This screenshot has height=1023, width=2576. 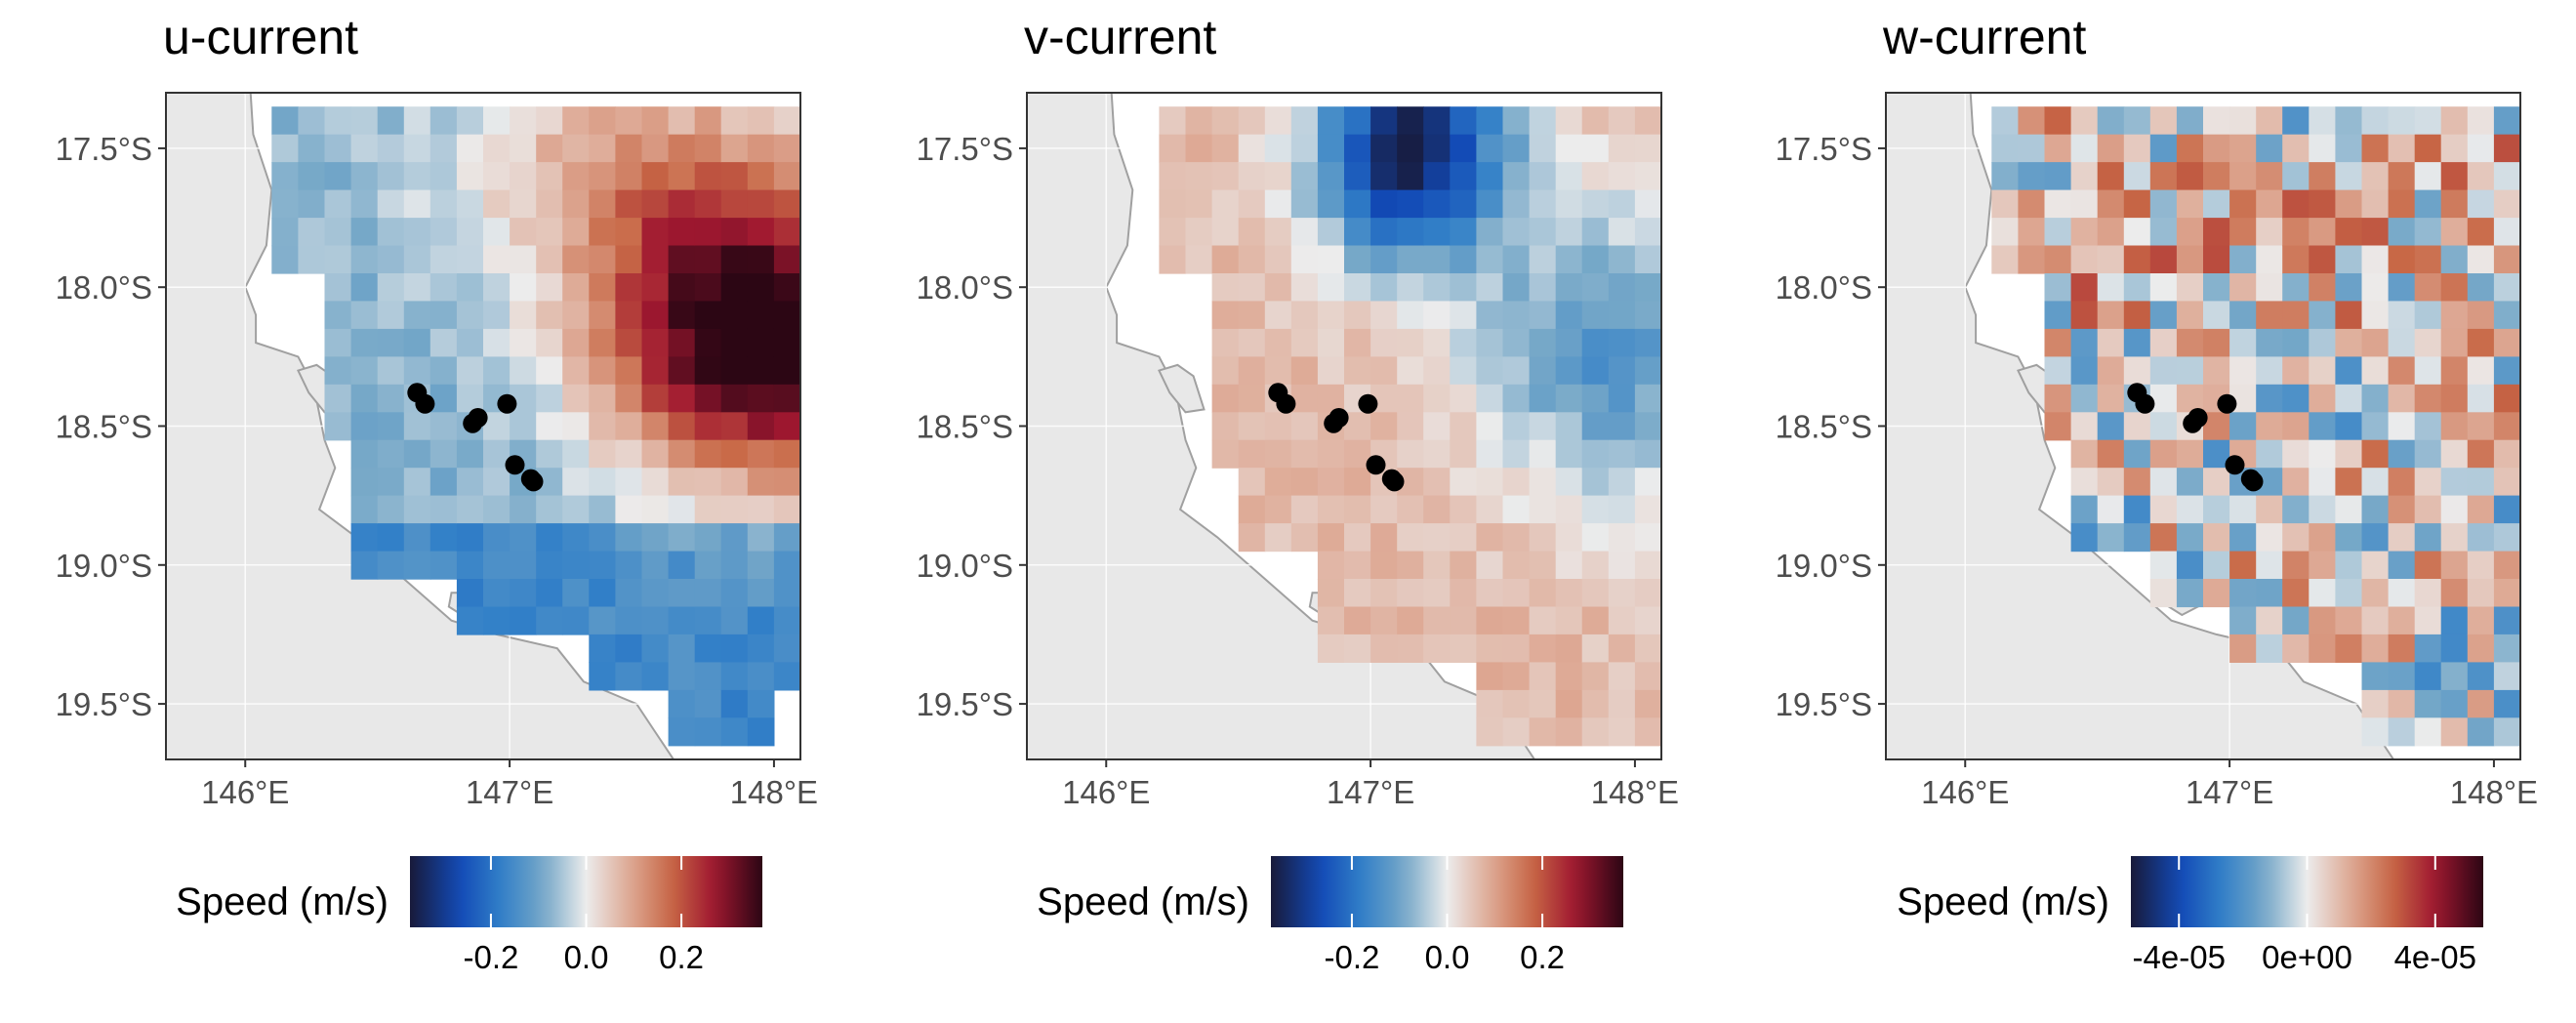 I want to click on legend-tick-label: 4e-05, so click(x=2435, y=957).